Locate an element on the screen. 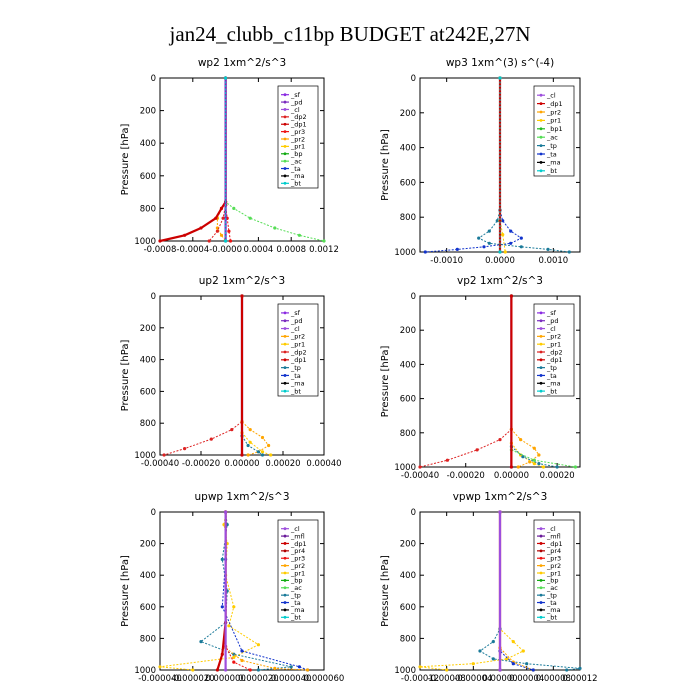 The image size is (700, 700). legend-label: _pr4 is located at coordinates (553, 551).